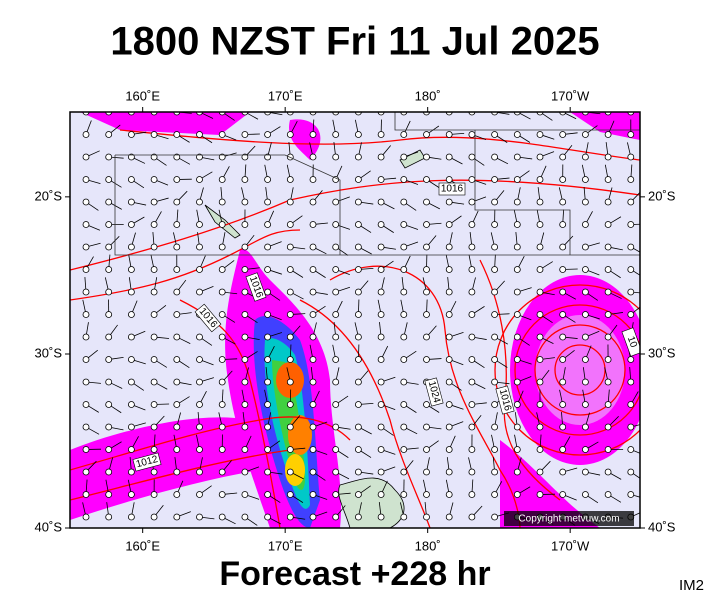 Image resolution: width=711 pixels, height=605 pixels. Describe the element at coordinates (452, 189) in the screenshot. I see `isobar-label-text: 1016` at that location.